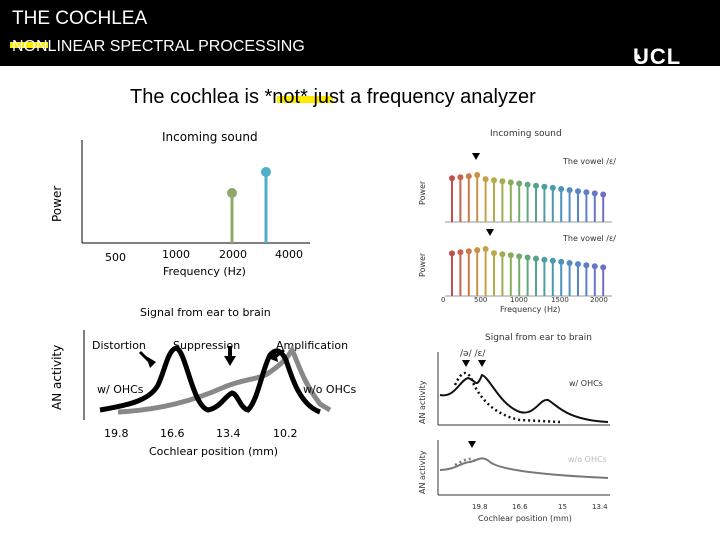 The width and height of the screenshot is (720, 540). Describe the element at coordinates (589, 238) in the screenshot. I see `ref-vowel-b: The vowel /ɛ/` at that location.